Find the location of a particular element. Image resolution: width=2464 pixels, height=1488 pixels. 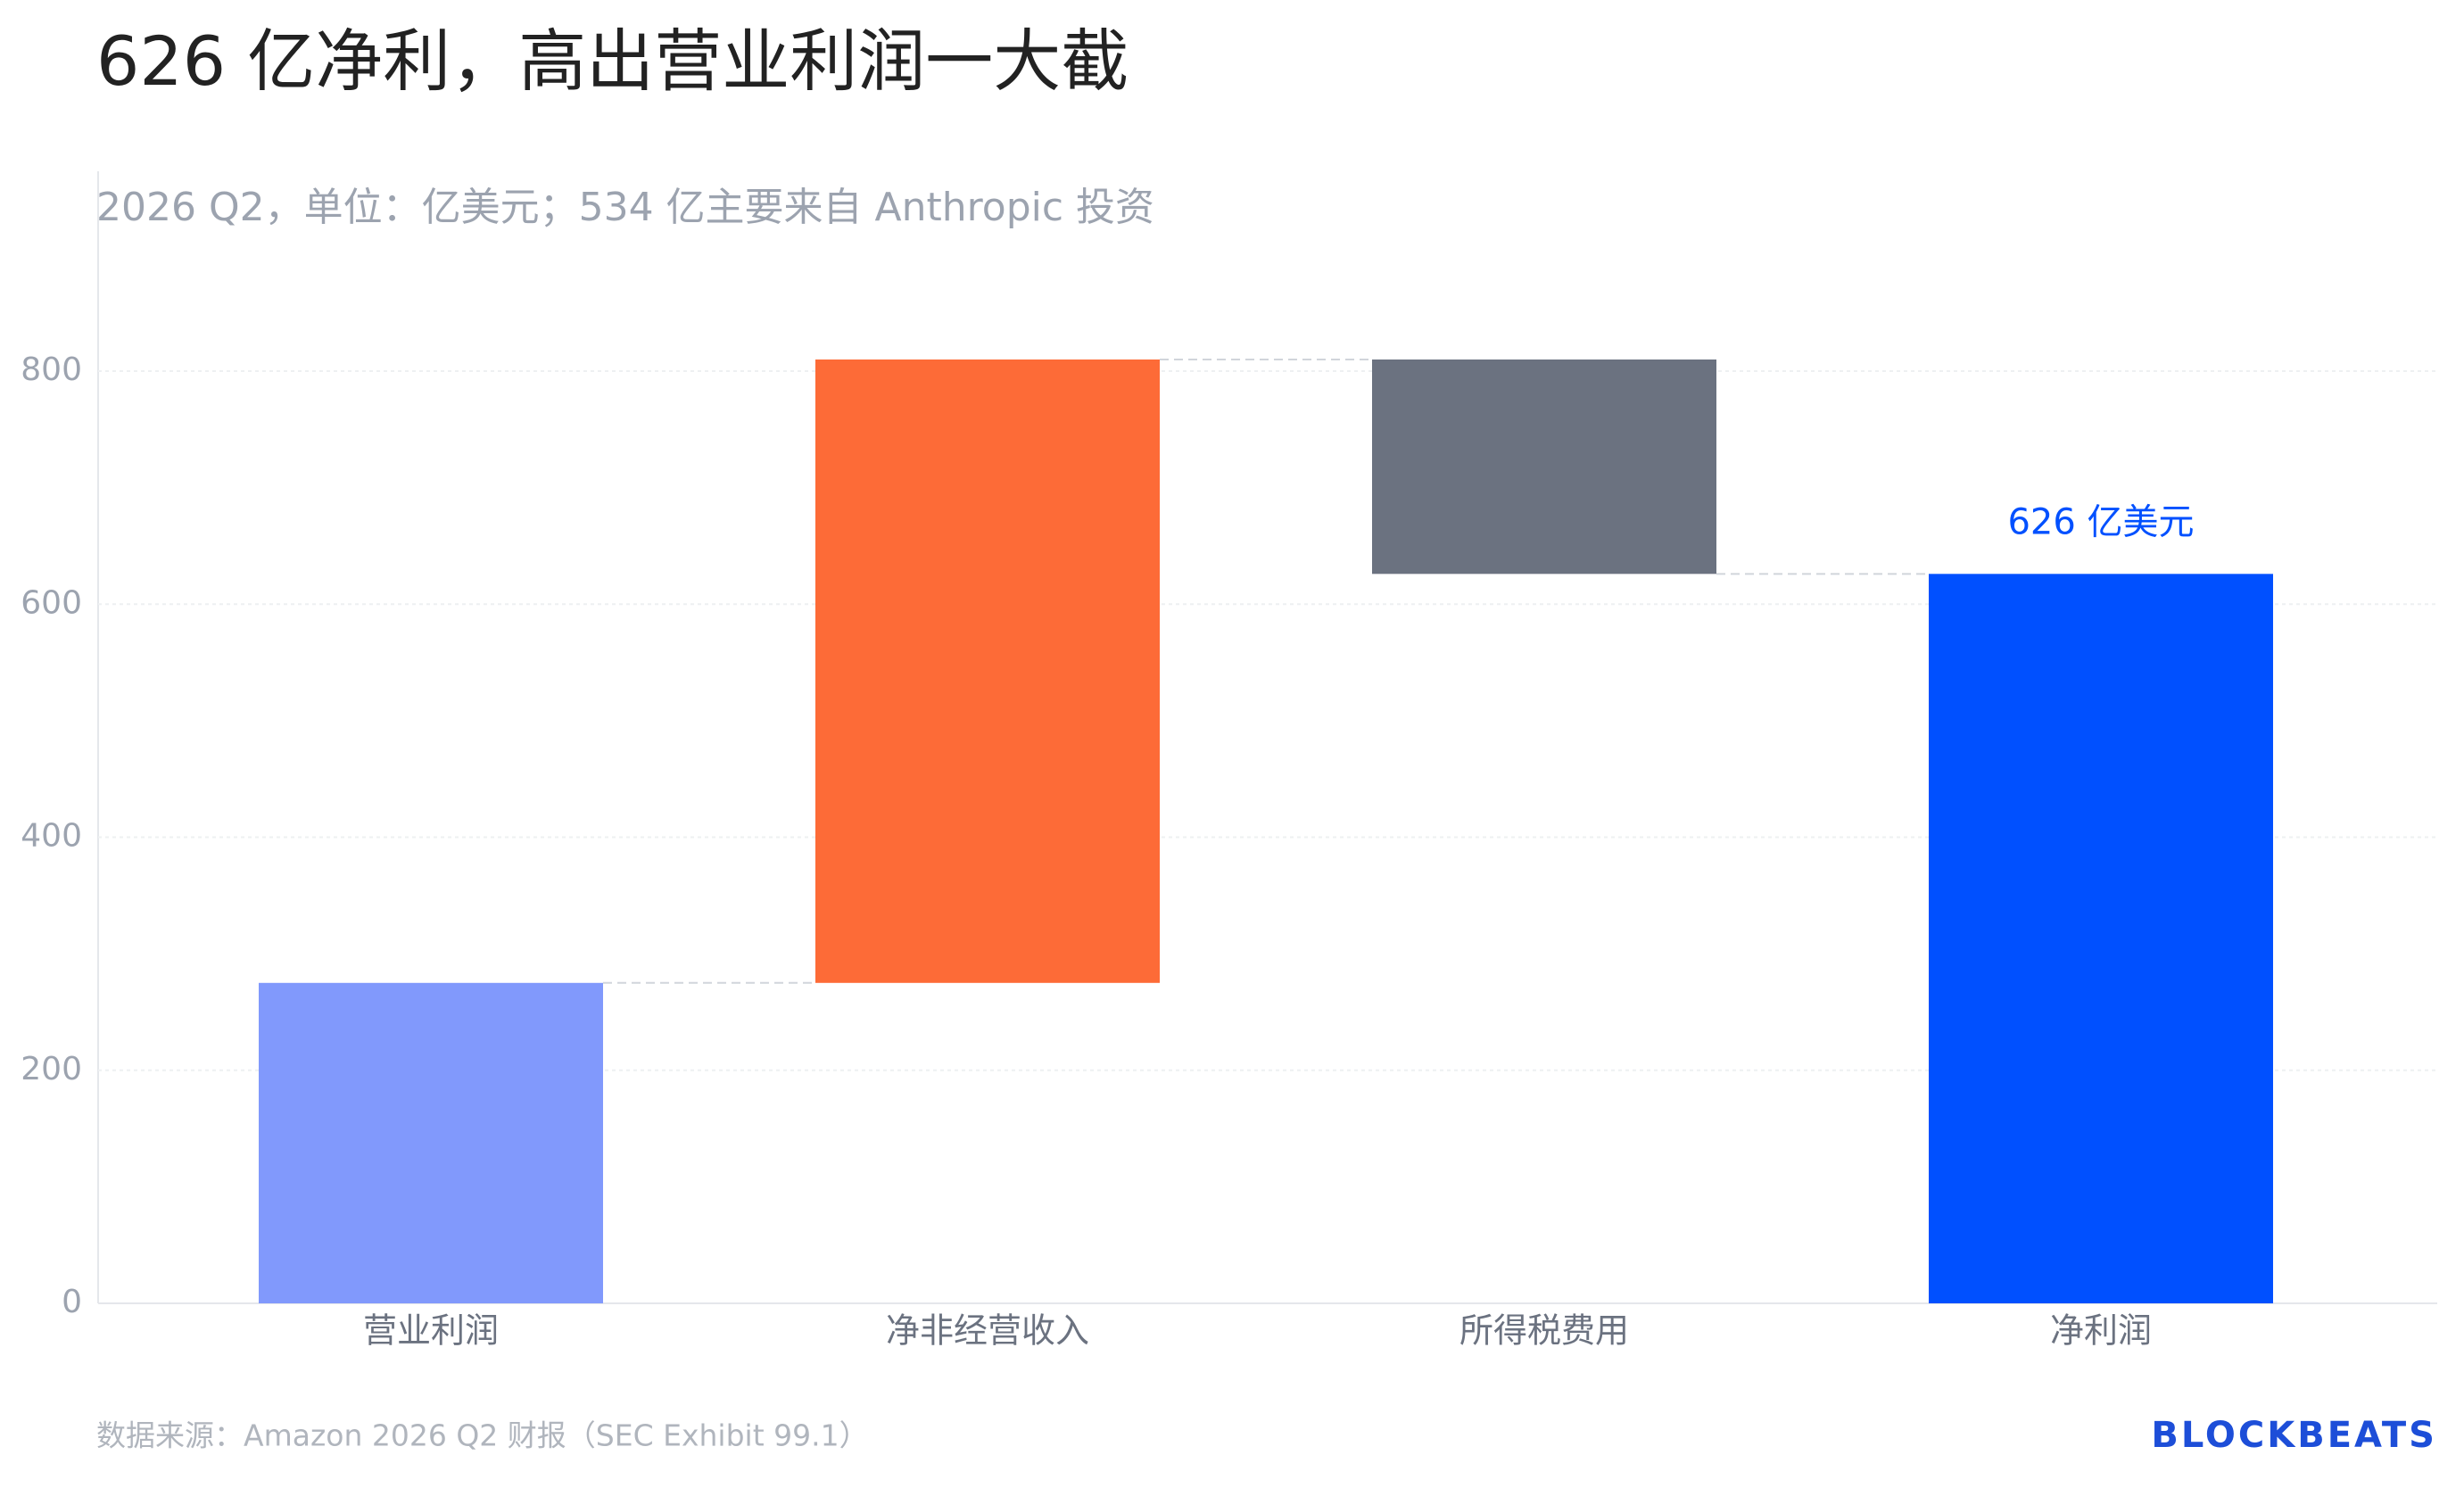

chart-title: 626 亿净利，高出营业利润一大截 is located at coordinates (613, 61).